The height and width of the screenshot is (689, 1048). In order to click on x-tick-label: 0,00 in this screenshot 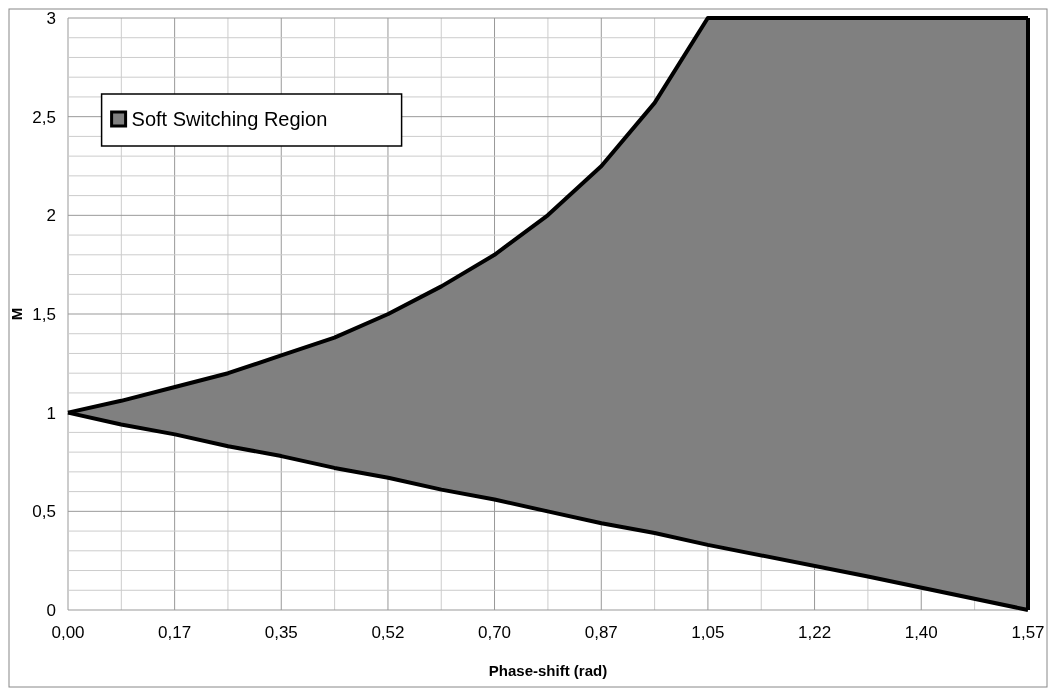, I will do `click(68, 632)`.